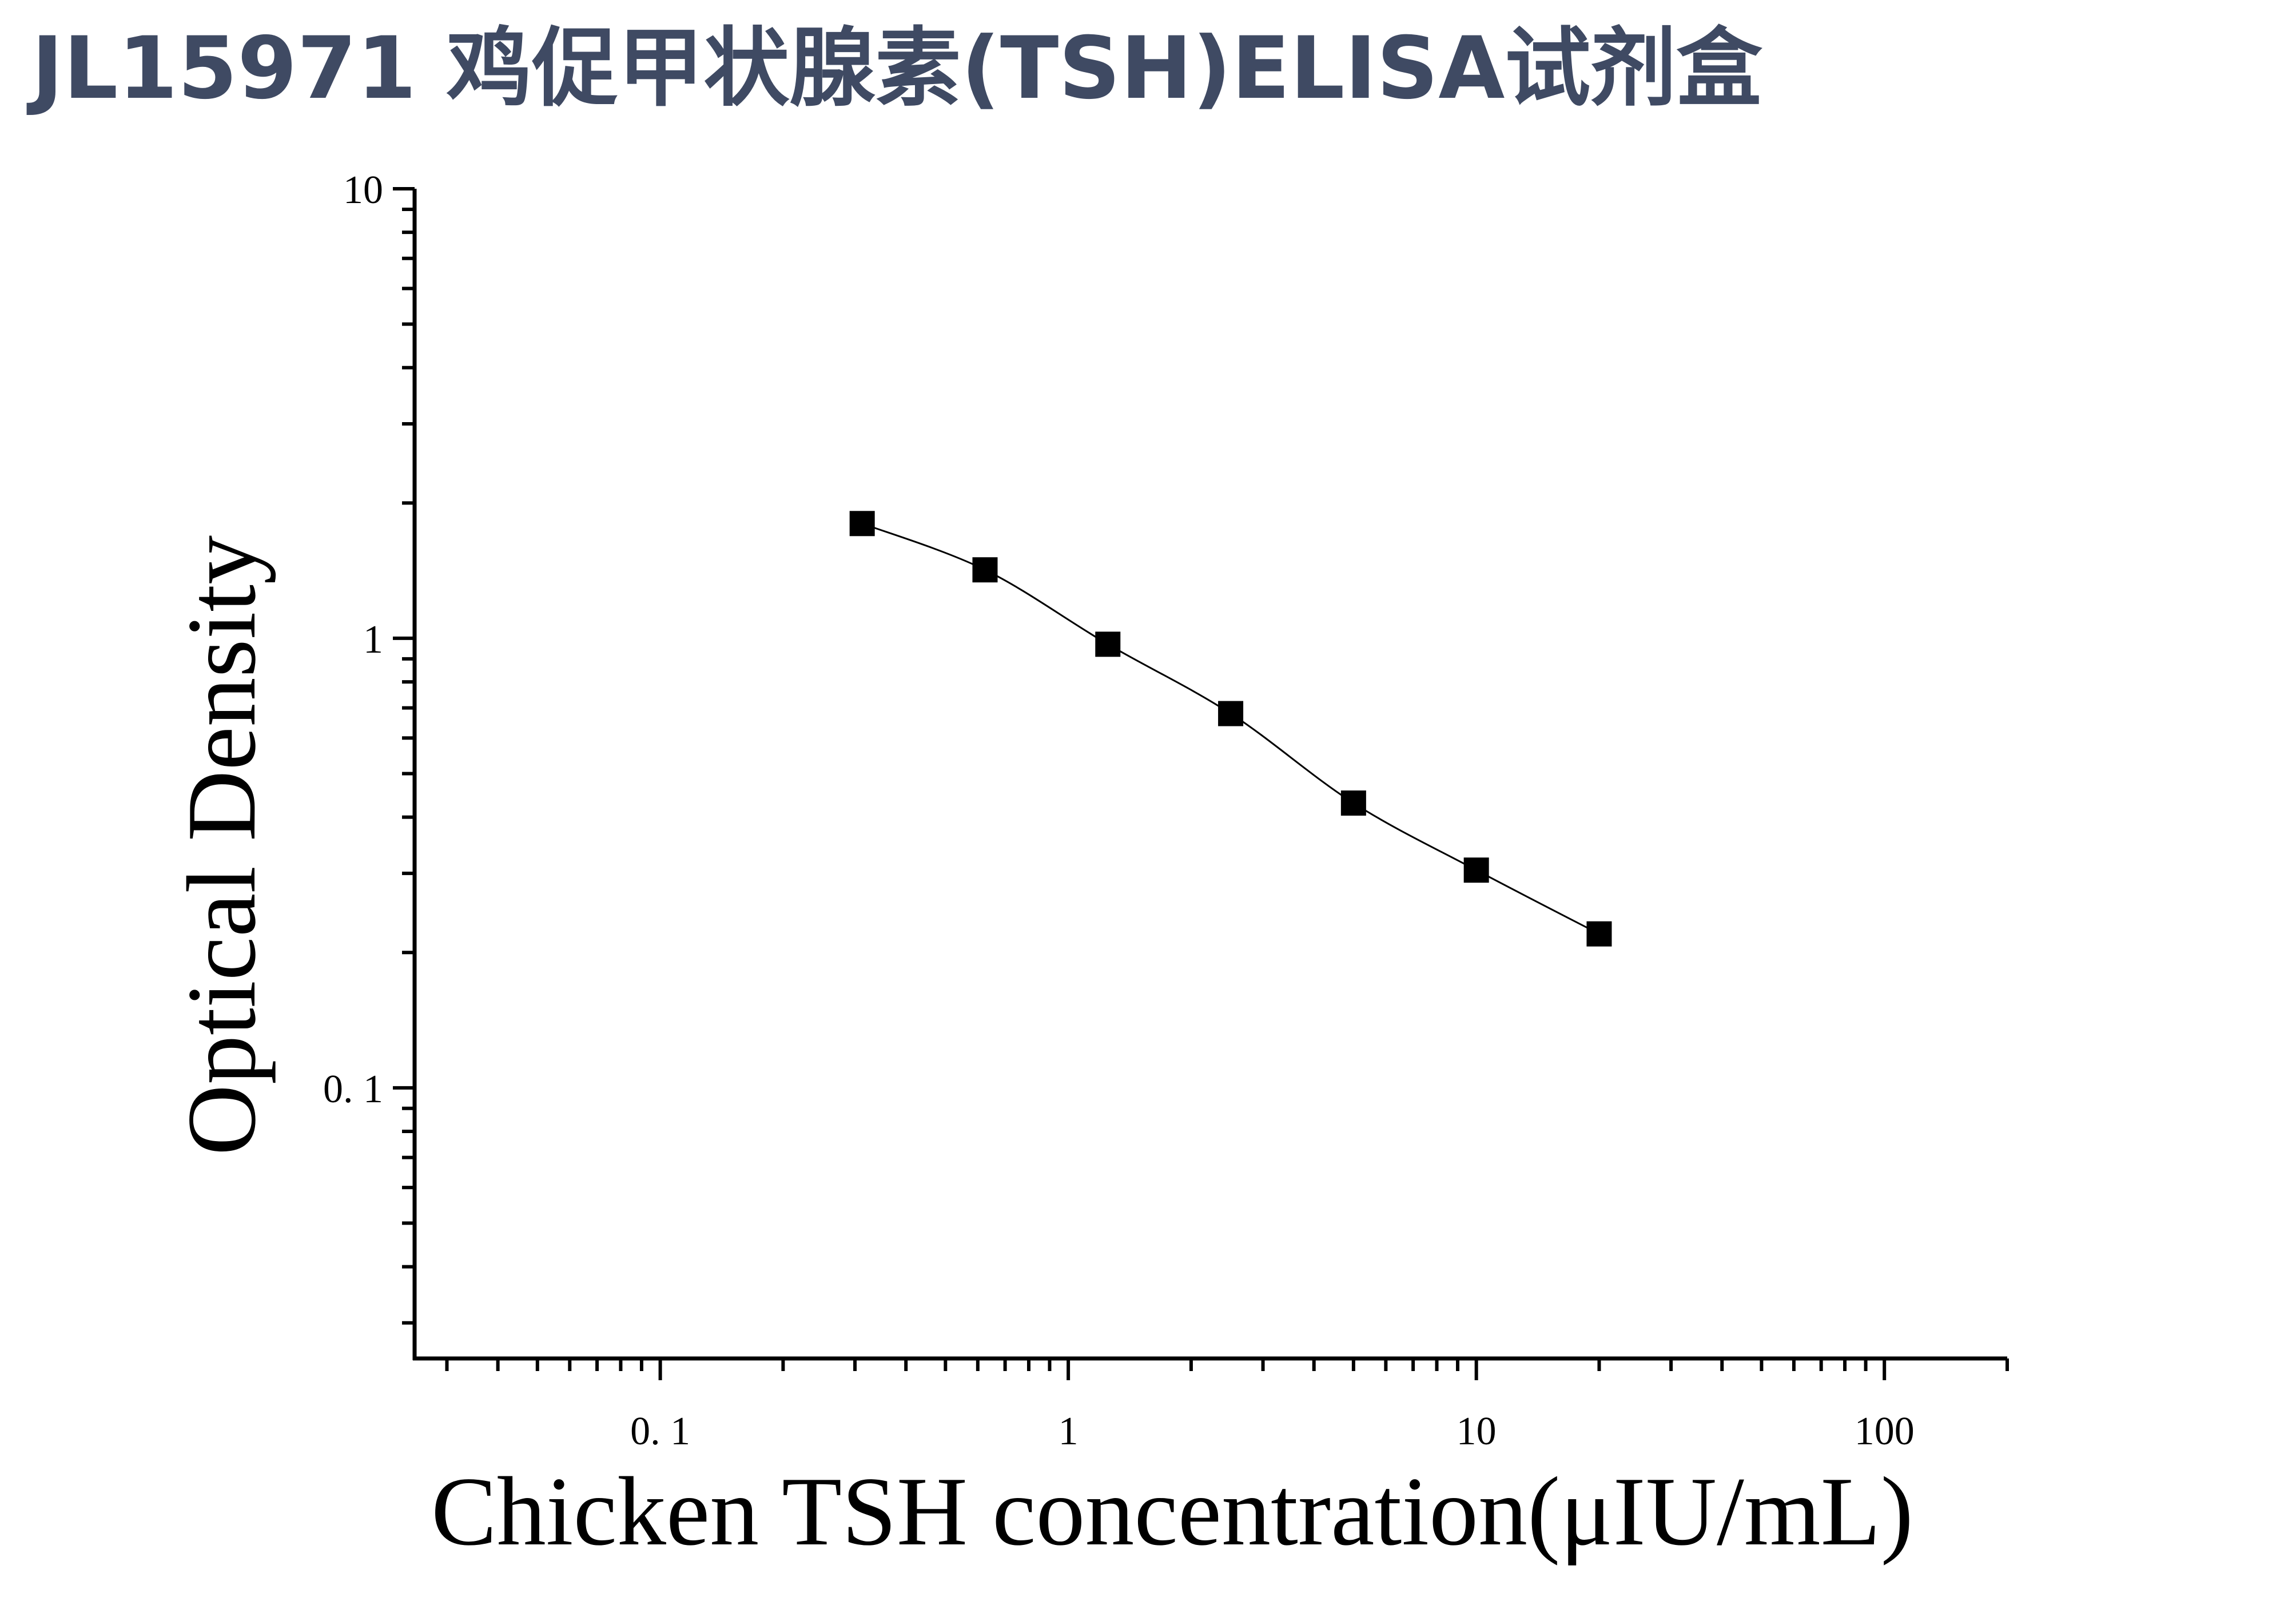 Image resolution: width=2296 pixels, height=1605 pixels. I want to click on y-tick-label: 10, so click(363, 190).